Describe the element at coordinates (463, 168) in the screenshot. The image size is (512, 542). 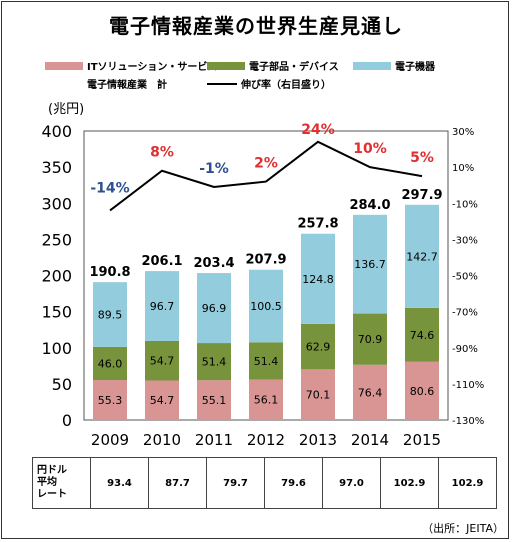
I see `y2-tick-label: 10%` at that location.